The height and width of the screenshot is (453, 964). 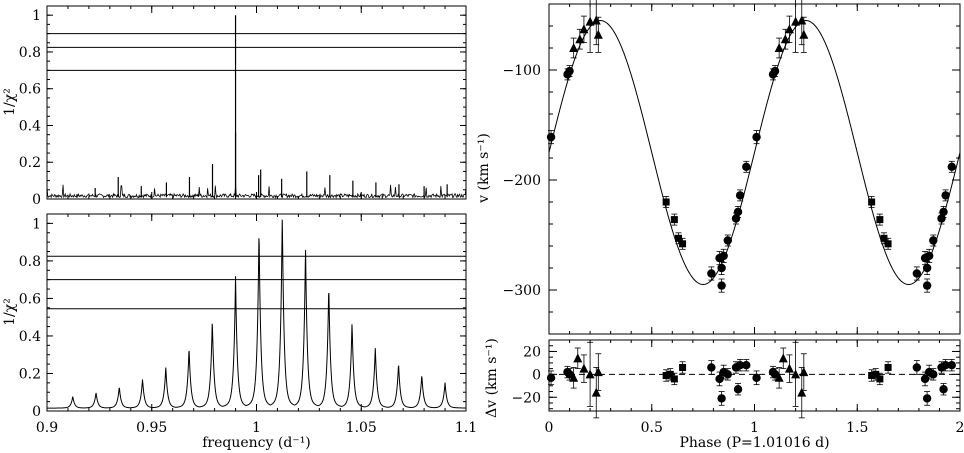 What do you see at coordinates (735, 374) in the screenshot?
I see `y-axis: 20 0 −20` at bounding box center [735, 374].